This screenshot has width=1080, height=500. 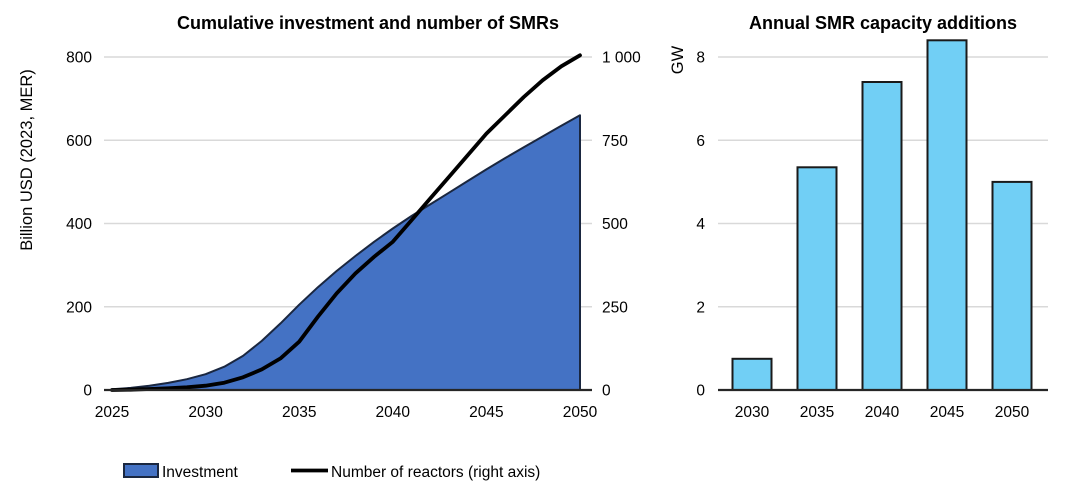 What do you see at coordinates (882, 236) in the screenshot?
I see `bar-2040` at bounding box center [882, 236].